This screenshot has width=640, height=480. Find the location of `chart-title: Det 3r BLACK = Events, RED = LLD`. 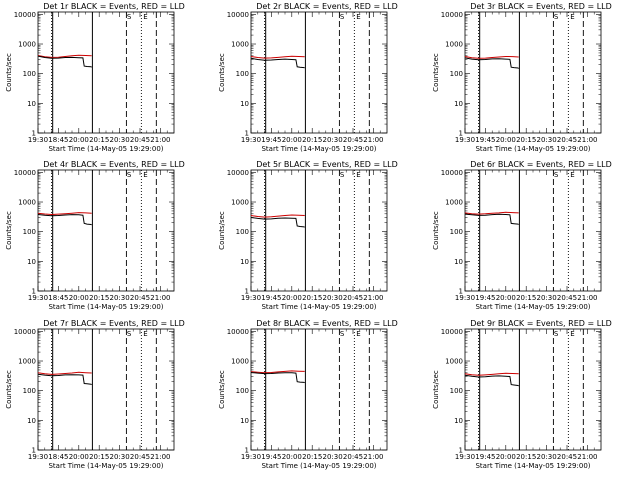

chart-title: Det 3r BLACK = Events, RED = LLD is located at coordinates (541, 6).